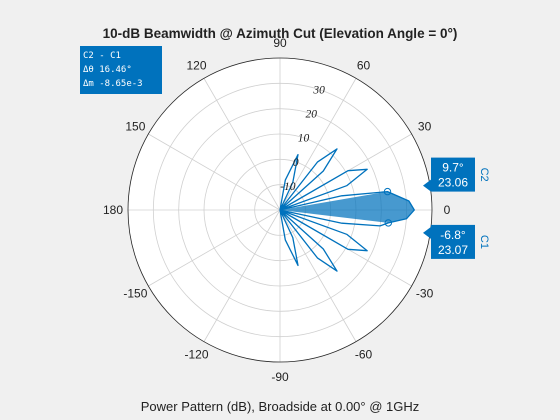  Describe the element at coordinates (387, 191) in the screenshot. I see `cursor-marker-c2` at that location.